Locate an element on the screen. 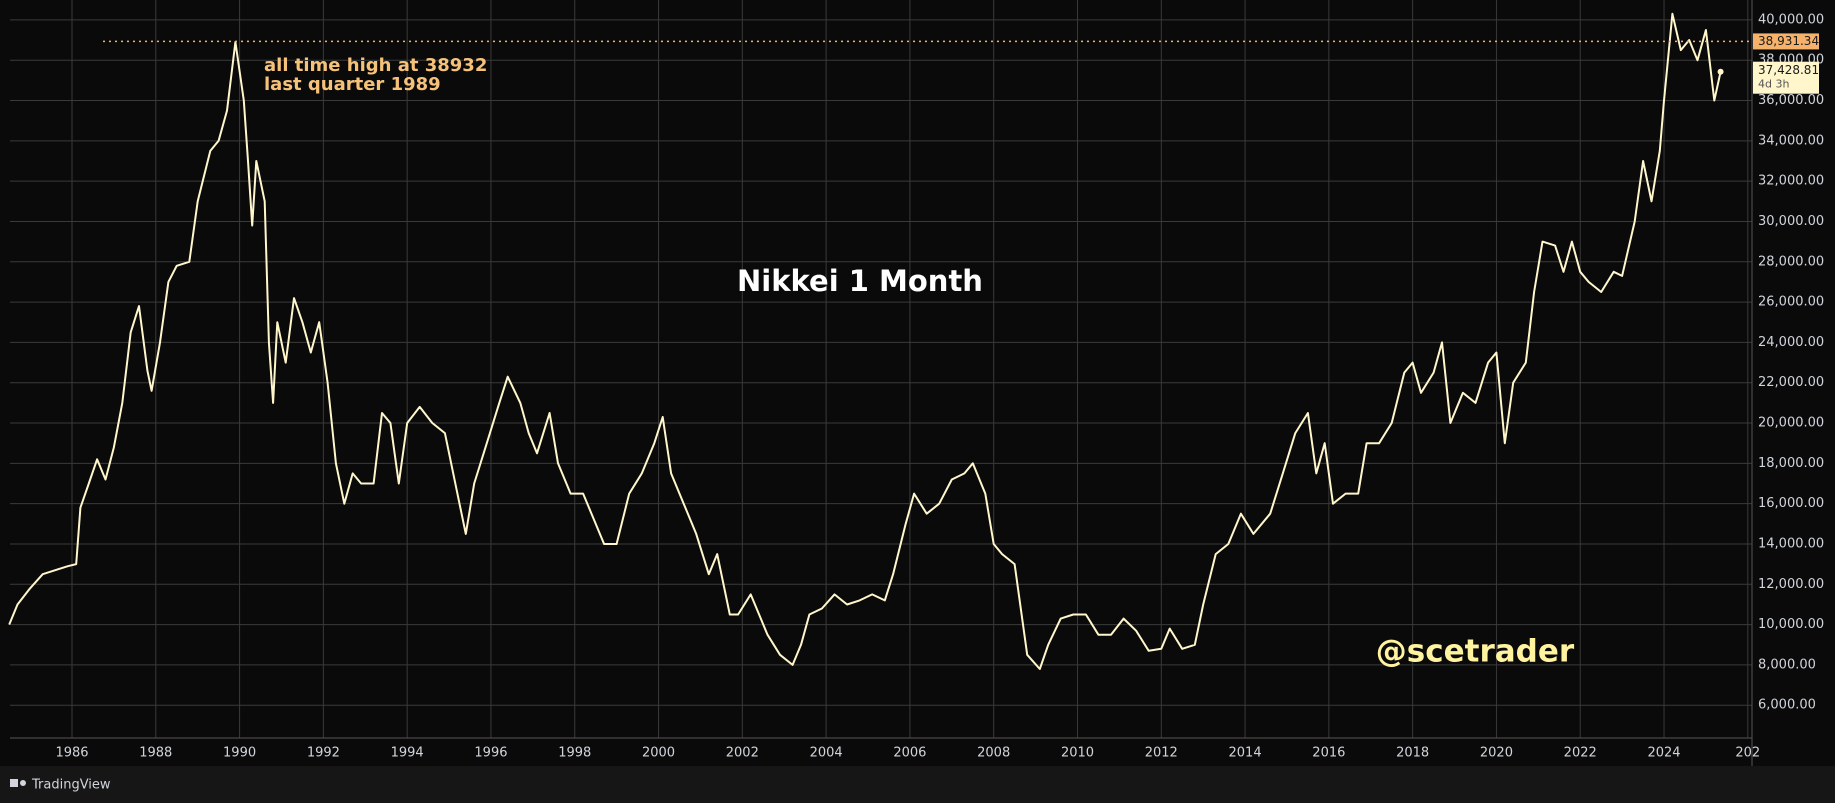  x-tick-label: 2018 is located at coordinates (1412, 753).